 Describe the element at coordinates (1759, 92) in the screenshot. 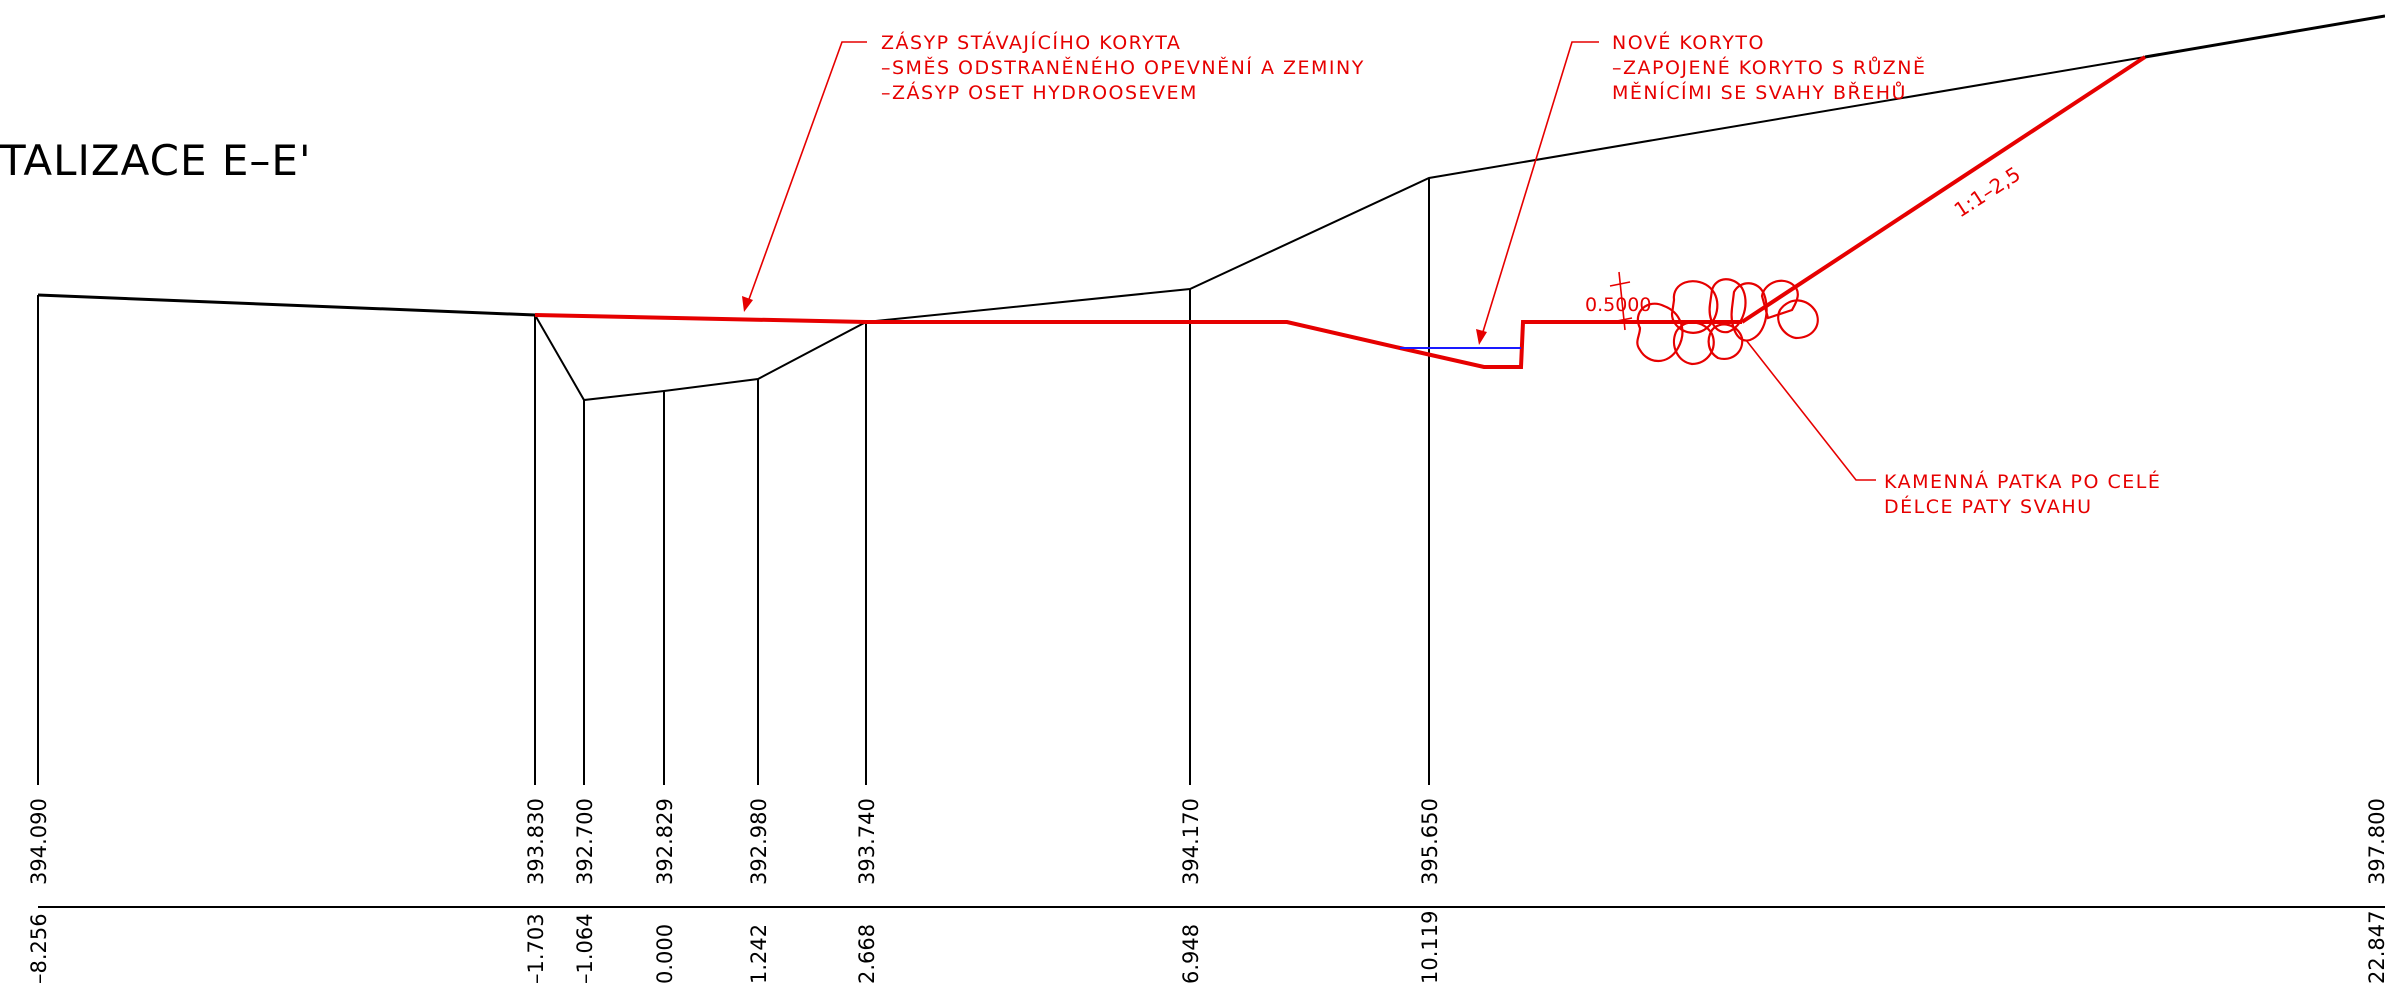

I see `note-new-channel-line-3: MĚNÍCÍMI SE SVAHY BŘEHŮ` at that location.